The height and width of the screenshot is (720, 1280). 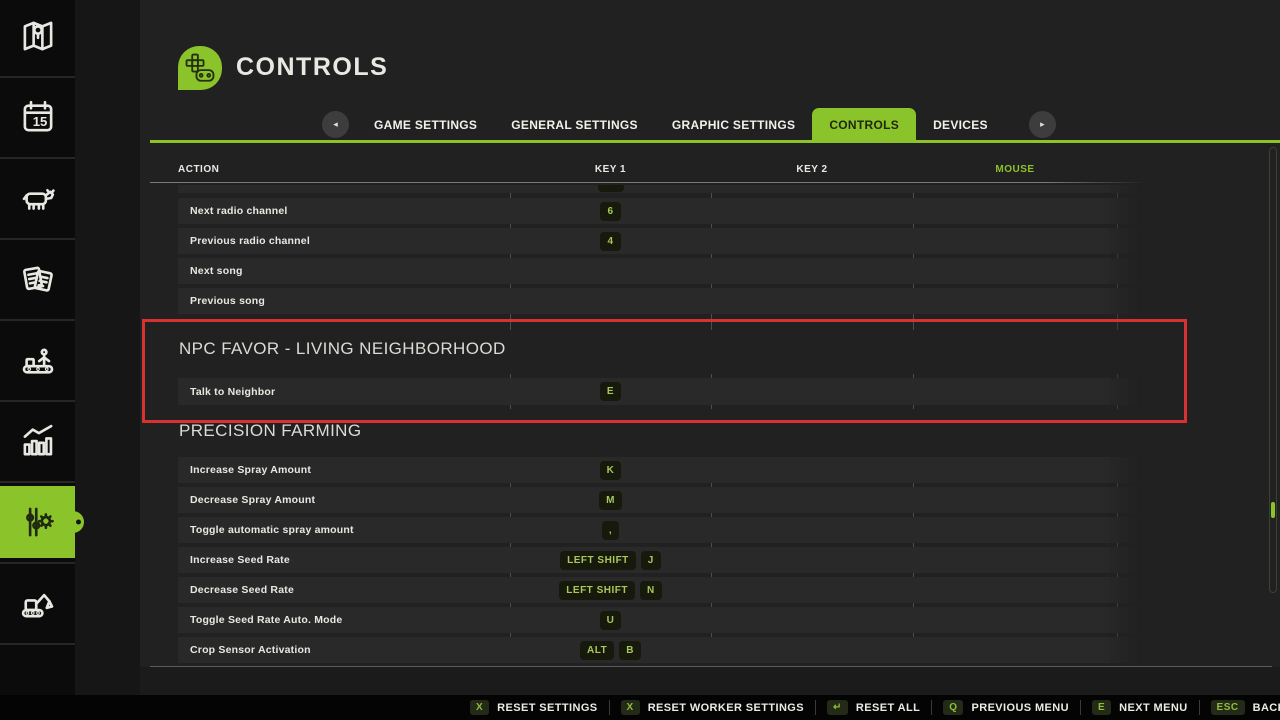 I want to click on row-action-label: Toggle Seed Rate Auto. Mode, so click(x=266, y=620).